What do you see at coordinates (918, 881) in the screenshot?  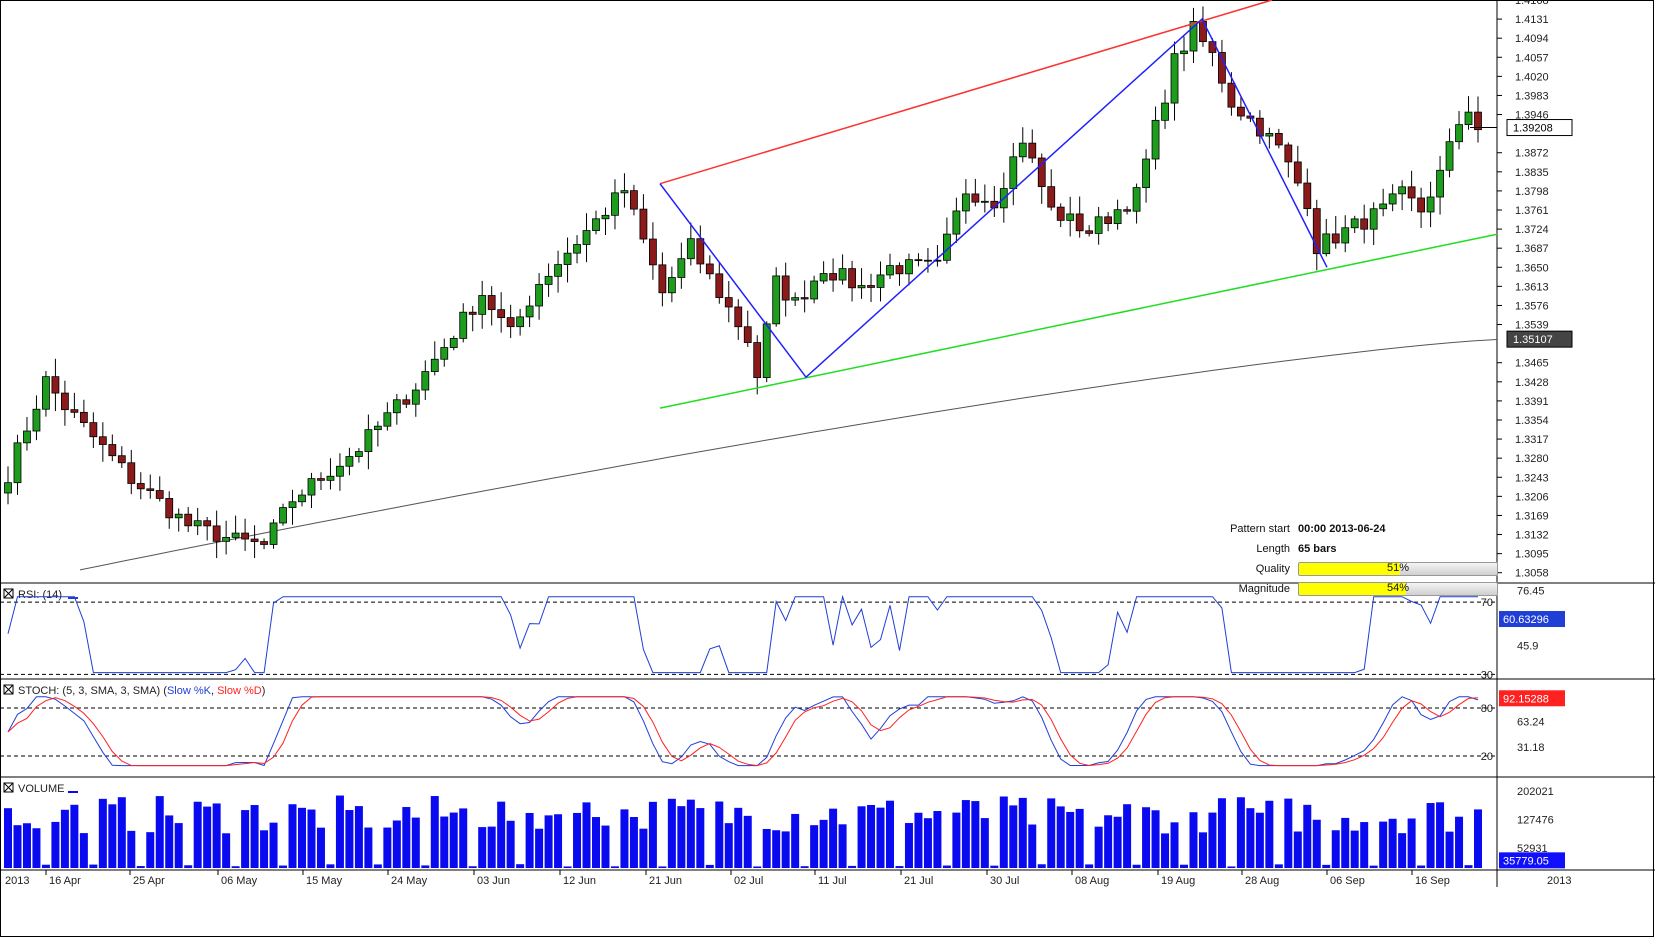 I see `time-tick-label: 21 Jul` at bounding box center [918, 881].